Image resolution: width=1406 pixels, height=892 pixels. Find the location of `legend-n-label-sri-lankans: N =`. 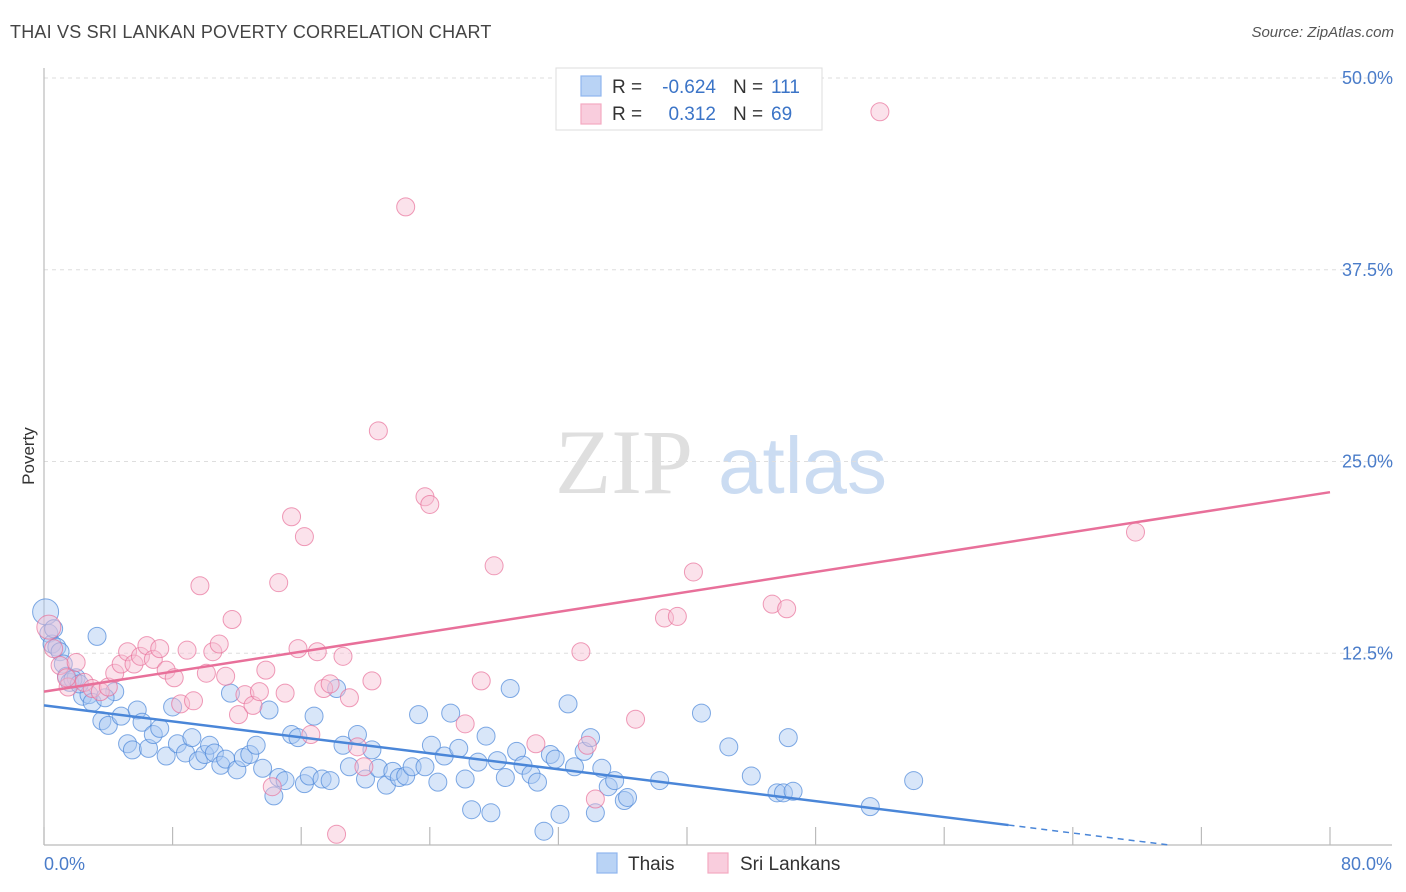

legend-n-label-sri-lankans: N = is located at coordinates (748, 114).